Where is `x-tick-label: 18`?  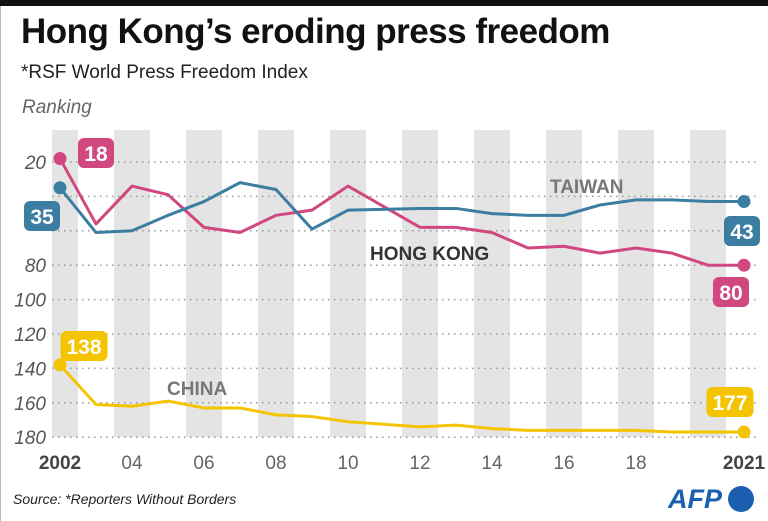
x-tick-label: 18 is located at coordinates (635, 463).